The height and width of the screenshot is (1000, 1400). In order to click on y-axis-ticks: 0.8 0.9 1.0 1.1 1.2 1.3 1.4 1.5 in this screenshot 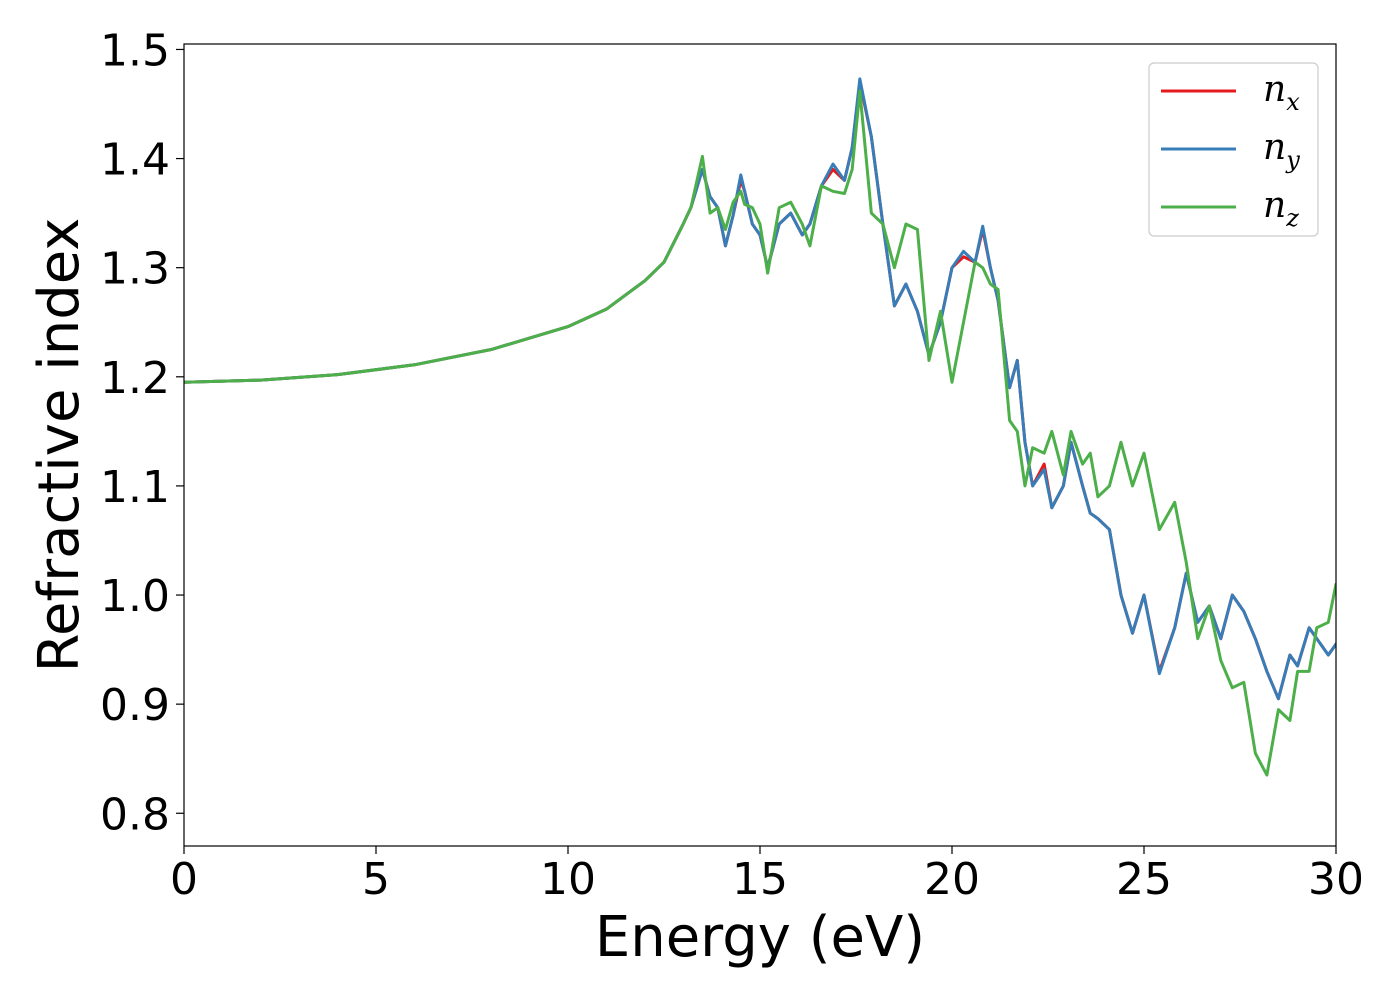, I will do `click(142, 432)`.